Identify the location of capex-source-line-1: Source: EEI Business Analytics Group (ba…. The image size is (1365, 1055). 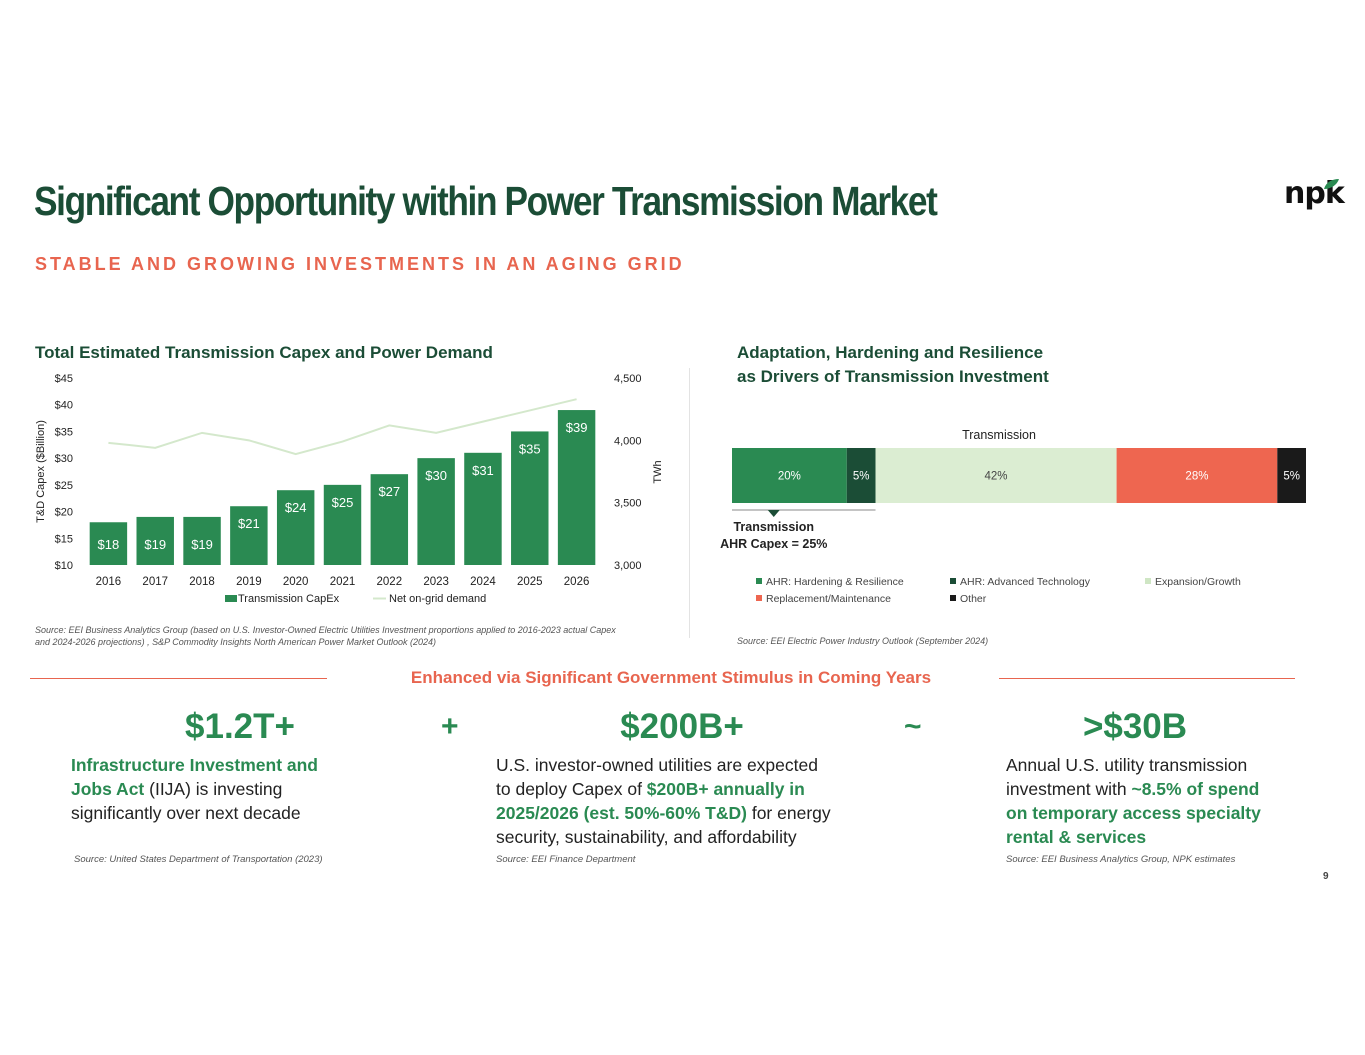
(325, 630).